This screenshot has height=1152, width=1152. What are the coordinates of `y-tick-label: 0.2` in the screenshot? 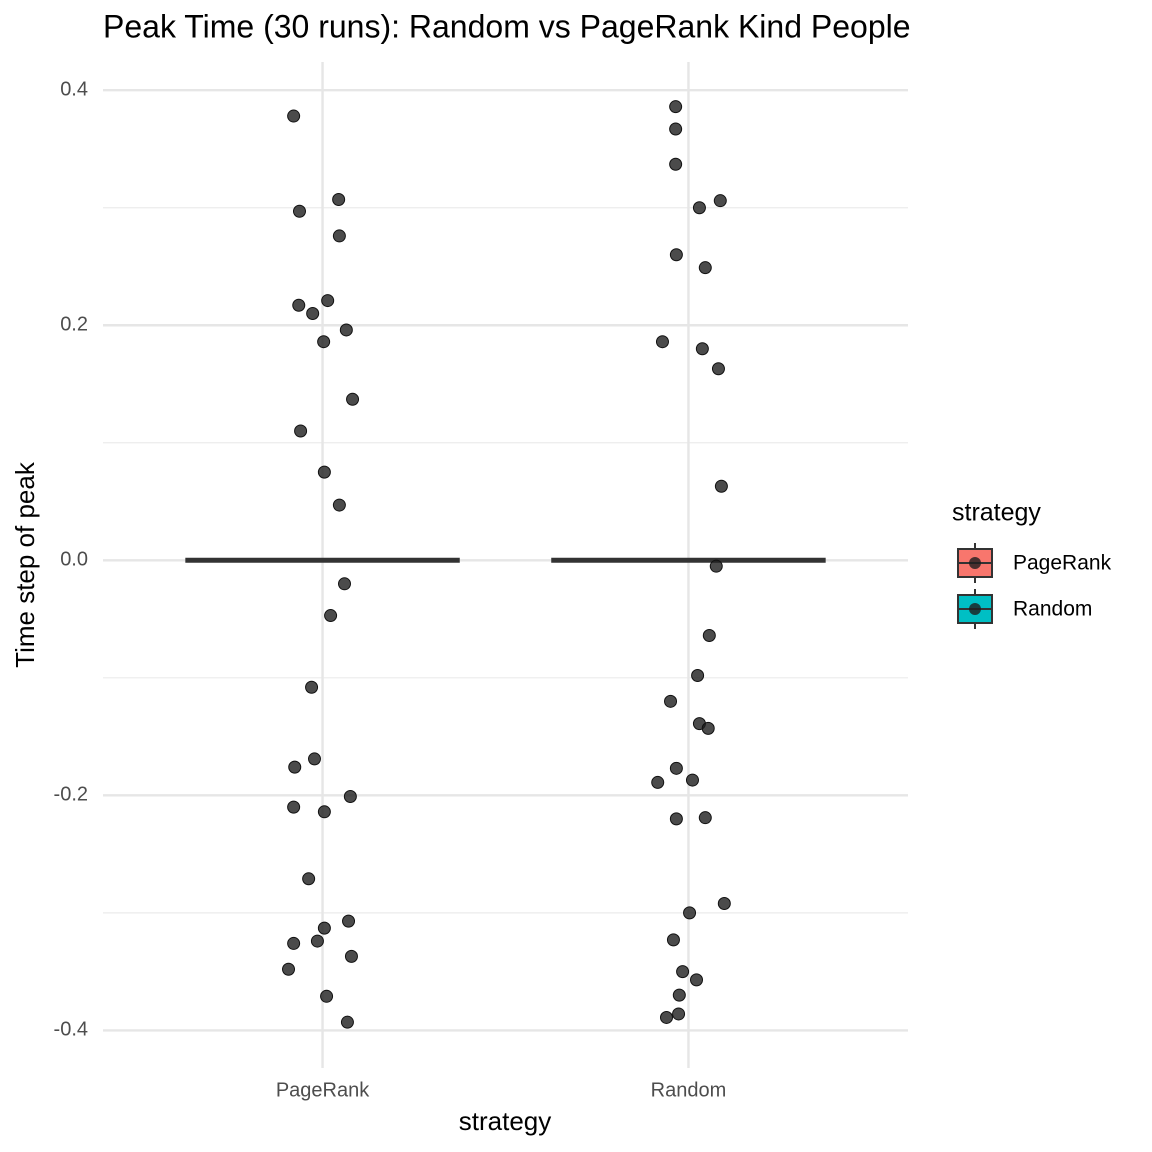 It's located at (74, 325).